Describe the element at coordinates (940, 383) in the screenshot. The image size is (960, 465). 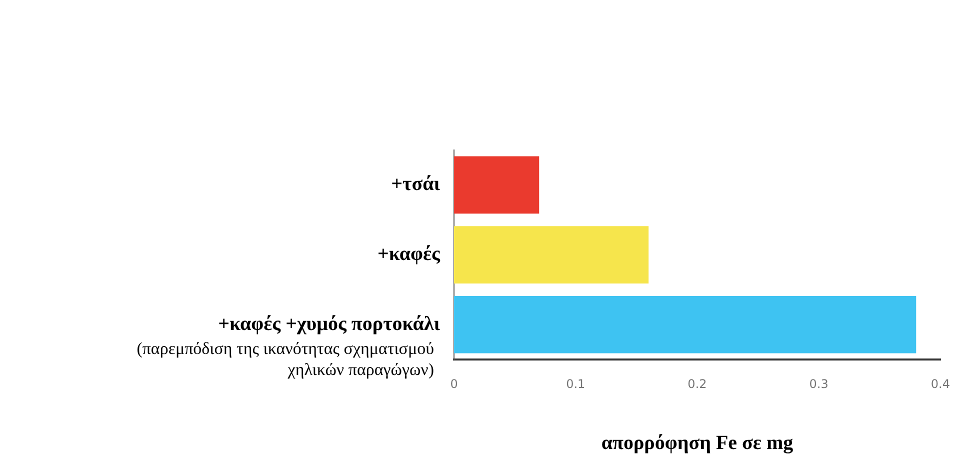
I see `x-tick-label: 0.4` at that location.